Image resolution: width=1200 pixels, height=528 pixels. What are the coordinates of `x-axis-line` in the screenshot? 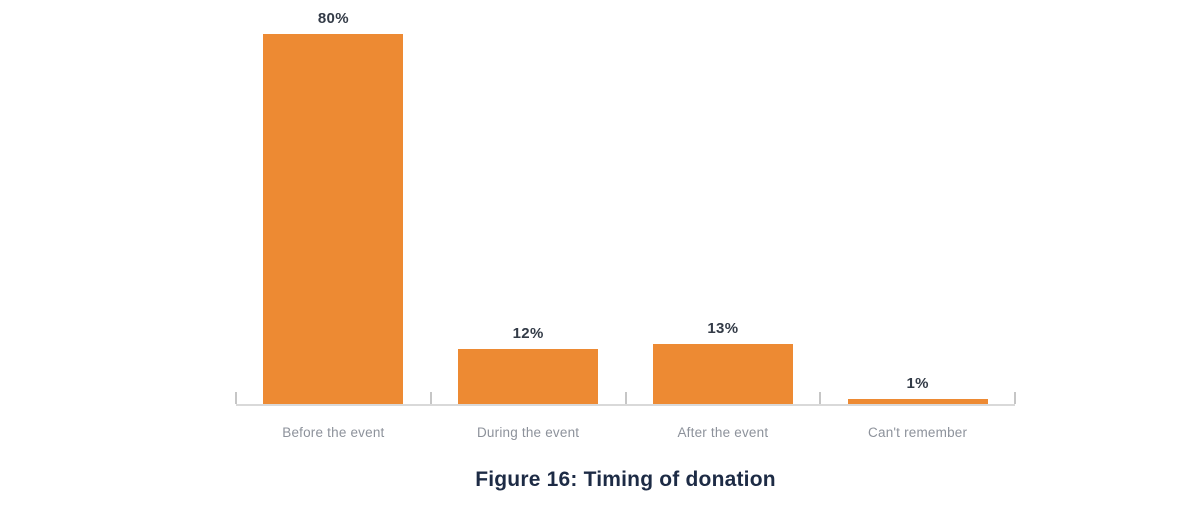 It's located at (625, 405).